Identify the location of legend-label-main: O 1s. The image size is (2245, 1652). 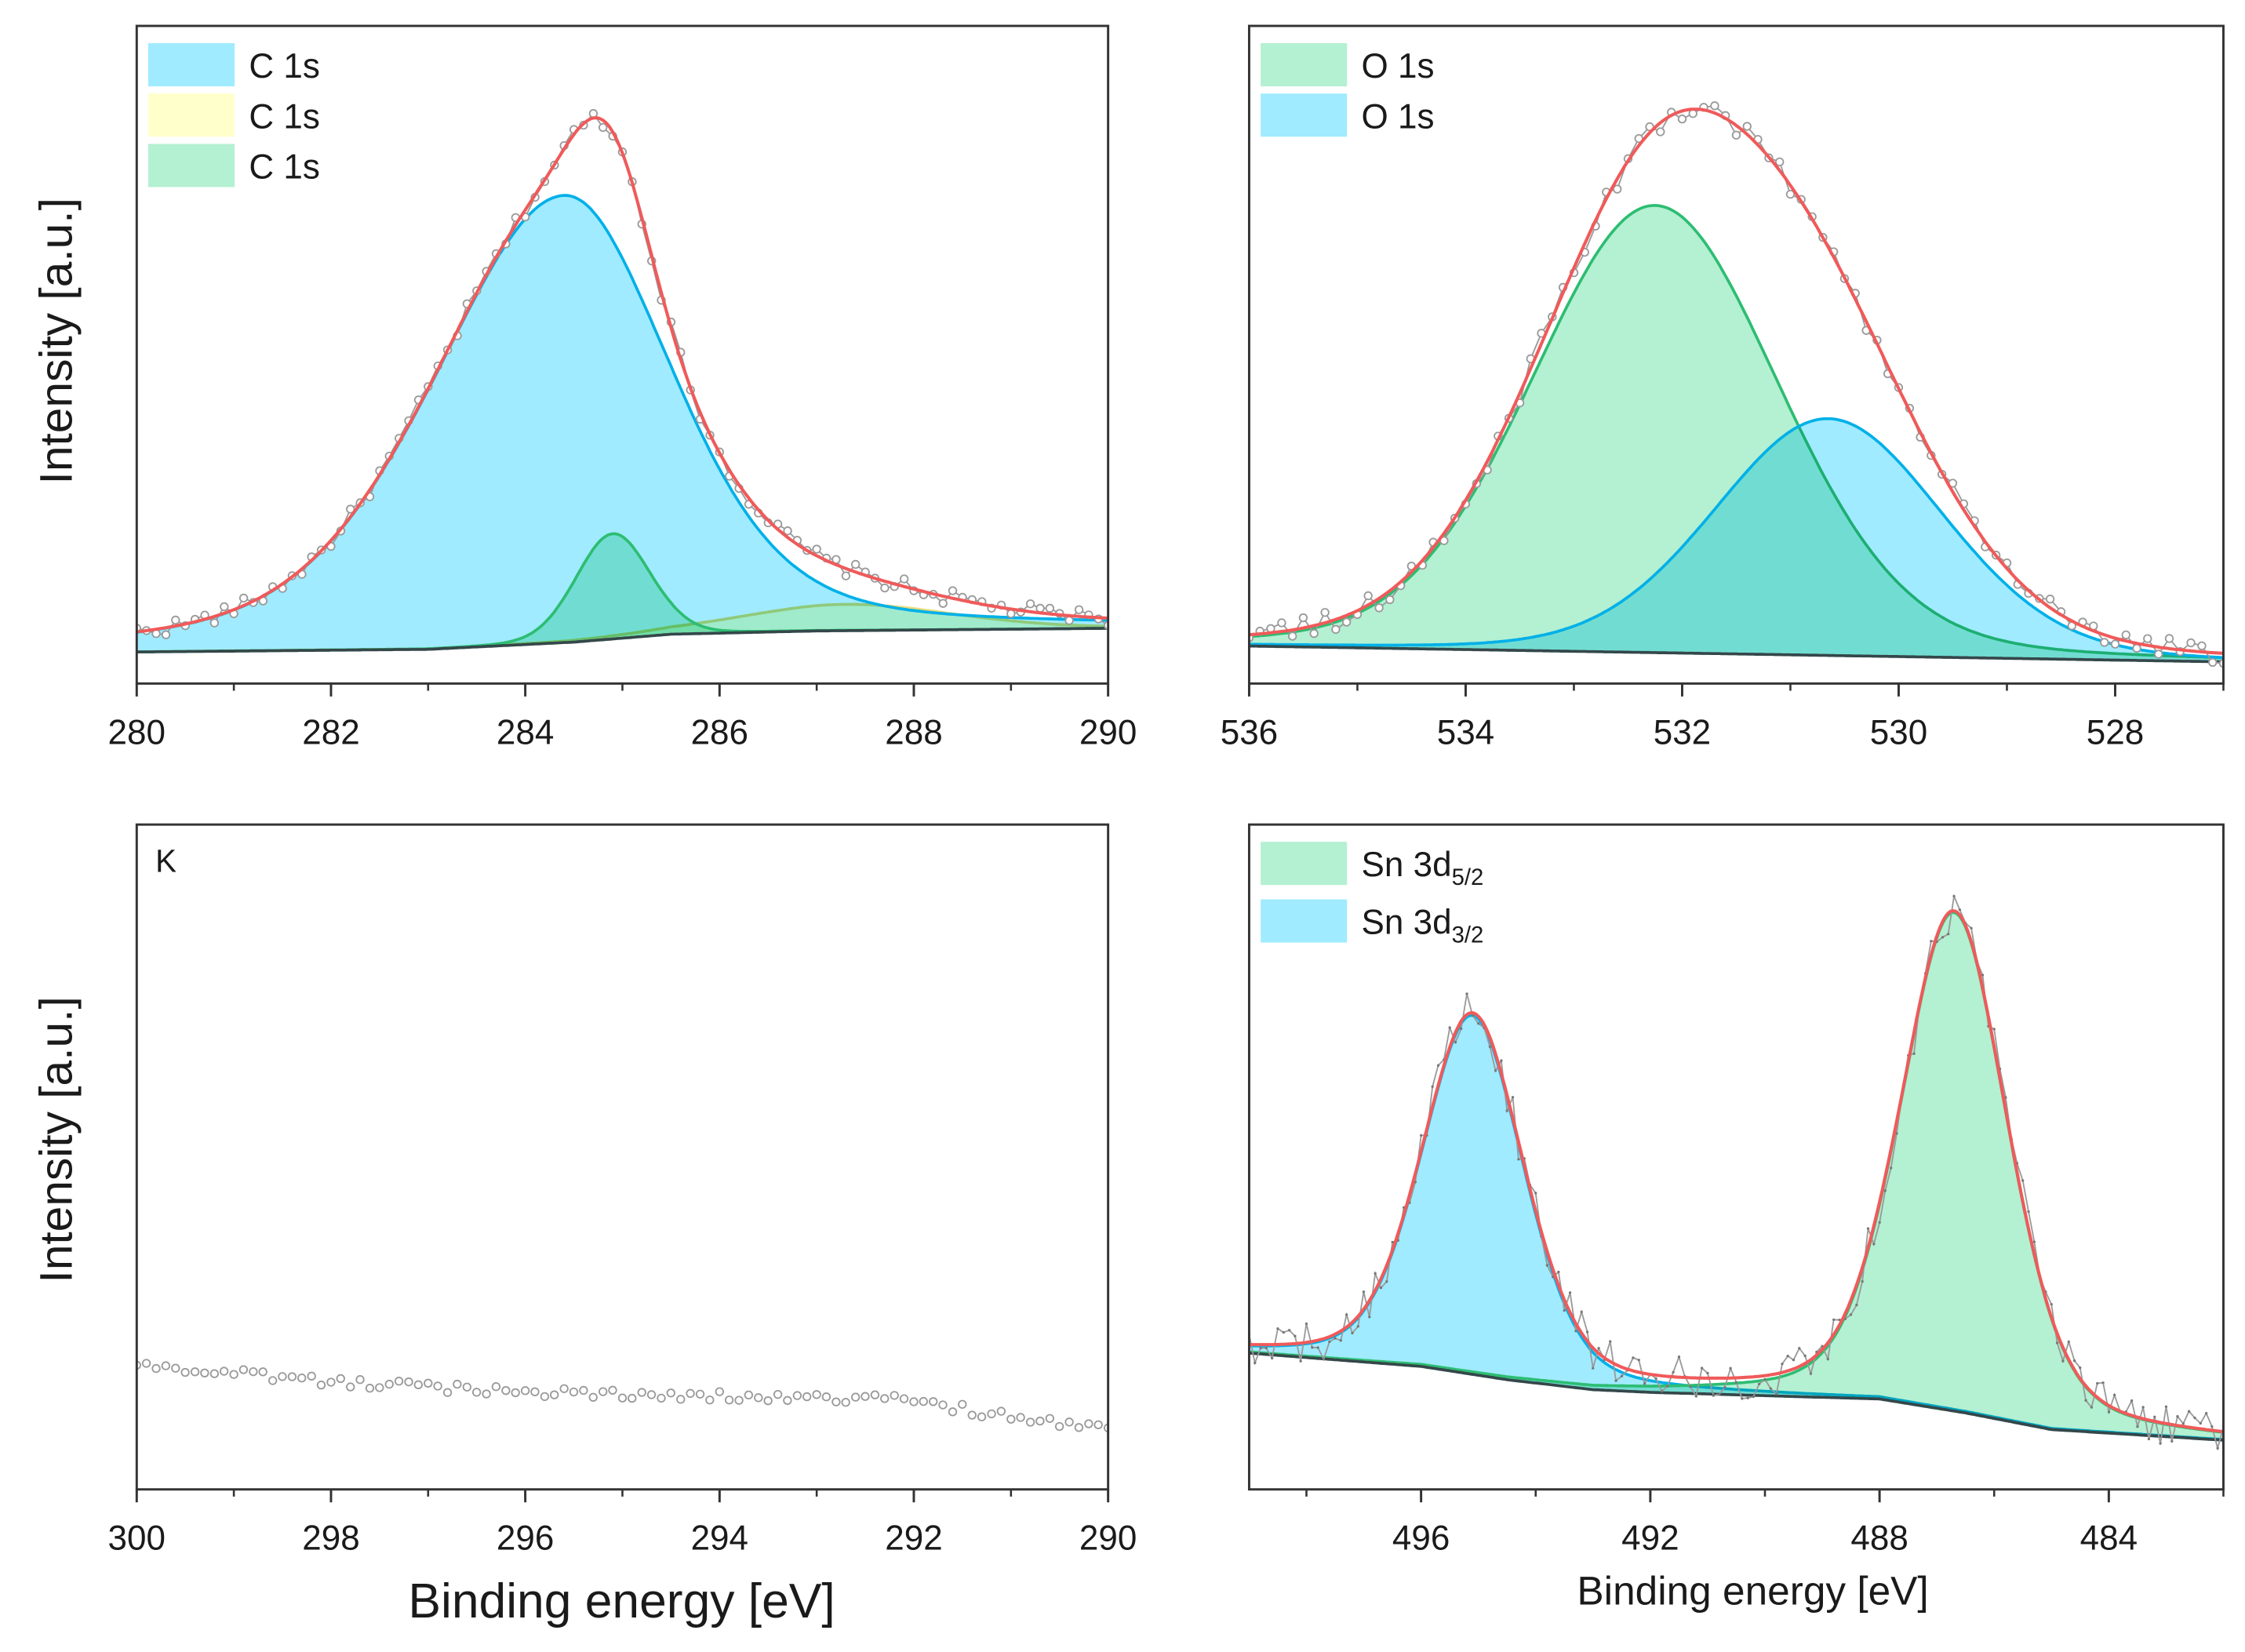
(1399, 67).